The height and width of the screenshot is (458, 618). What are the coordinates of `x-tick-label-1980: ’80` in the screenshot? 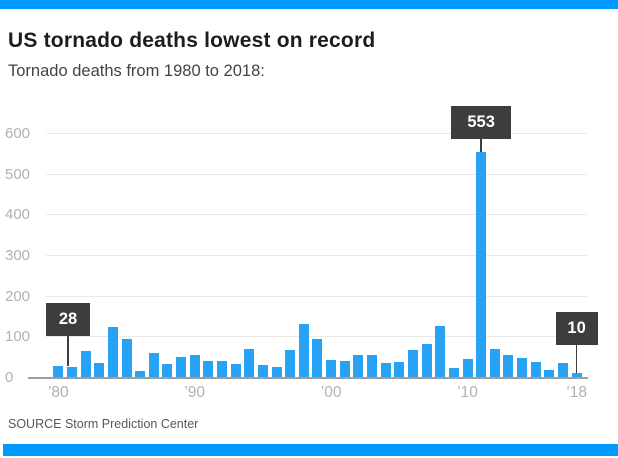 It's located at (58, 392).